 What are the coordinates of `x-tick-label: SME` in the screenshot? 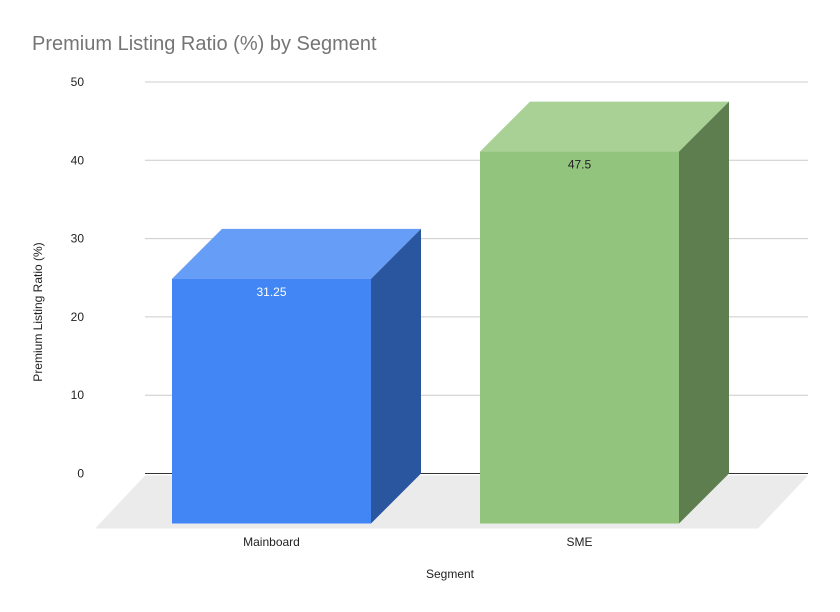 It's located at (579, 542).